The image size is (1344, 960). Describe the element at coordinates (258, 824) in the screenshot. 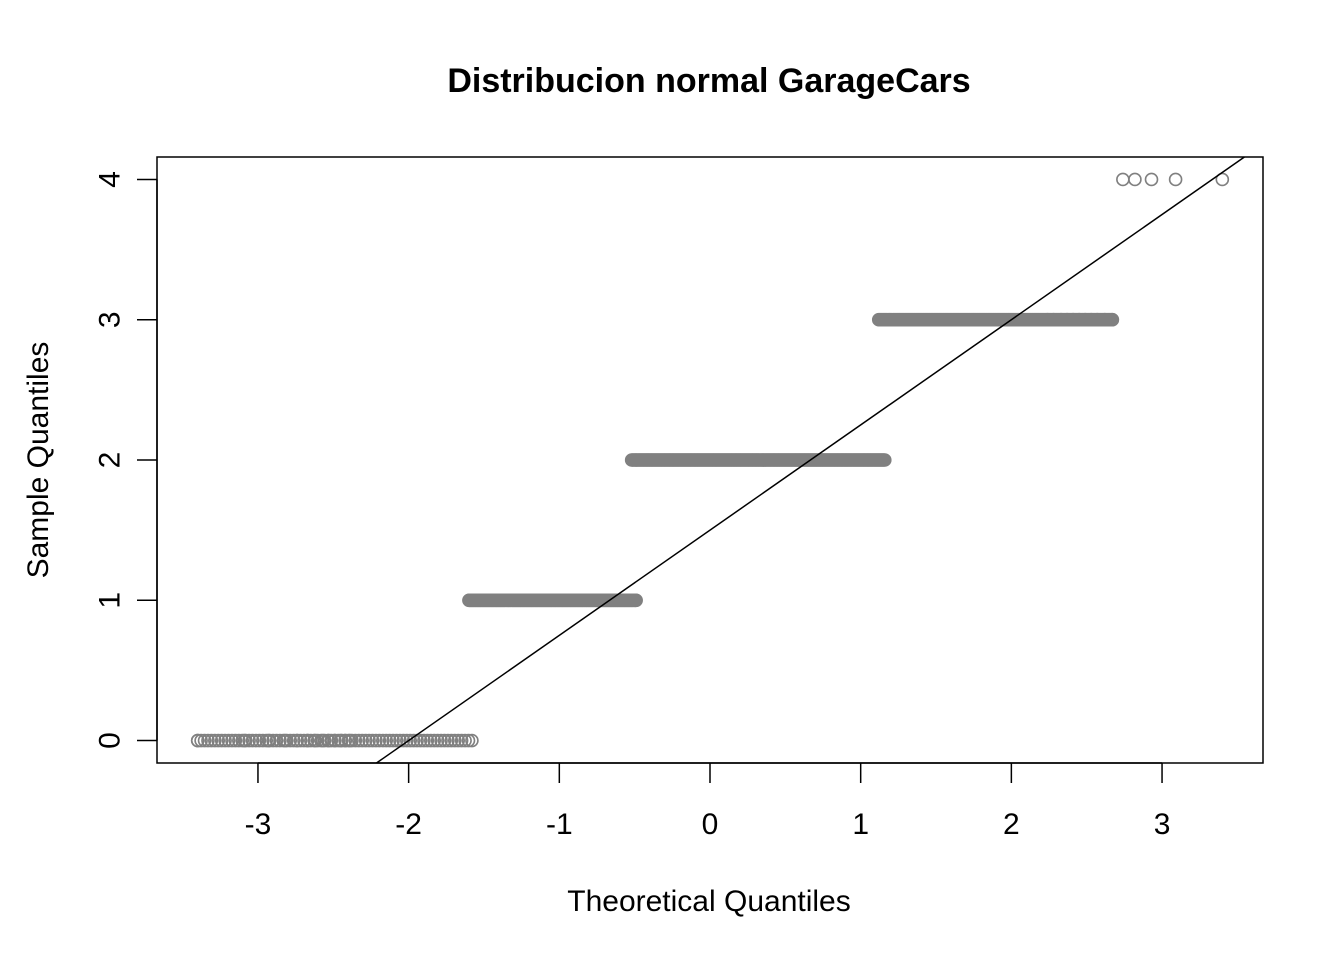

I see `x-tick-label: -3` at that location.